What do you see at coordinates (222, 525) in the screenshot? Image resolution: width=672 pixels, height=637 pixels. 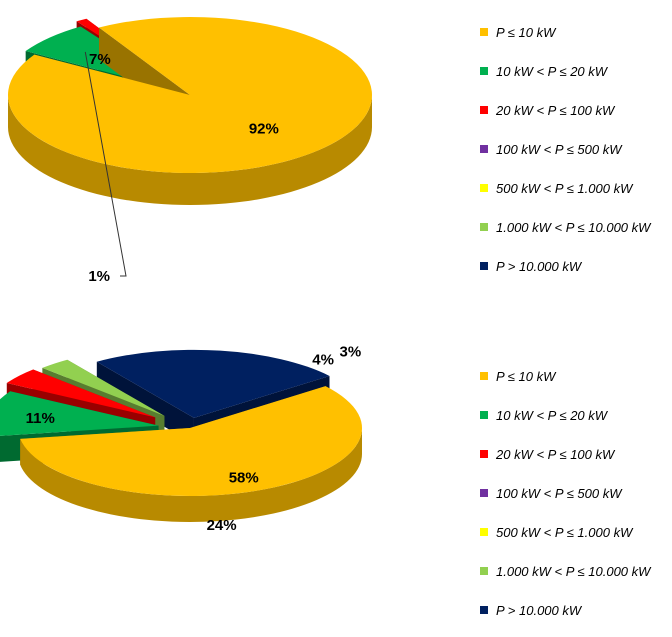 I see `data-label: 24%` at bounding box center [222, 525].